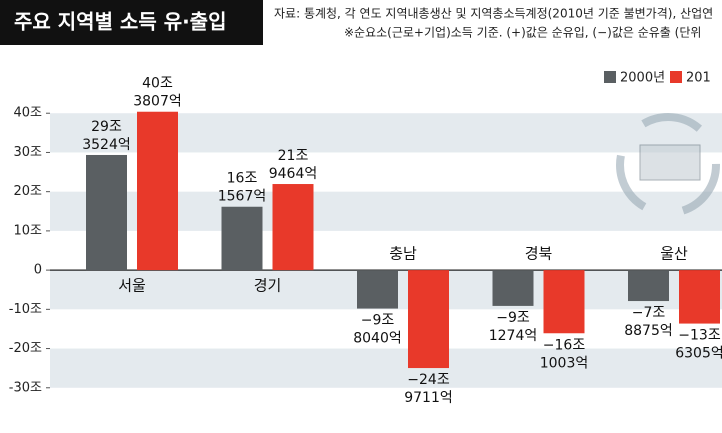 The height and width of the screenshot is (433, 722). I want to click on value-label-line: 1003억, so click(564, 363).